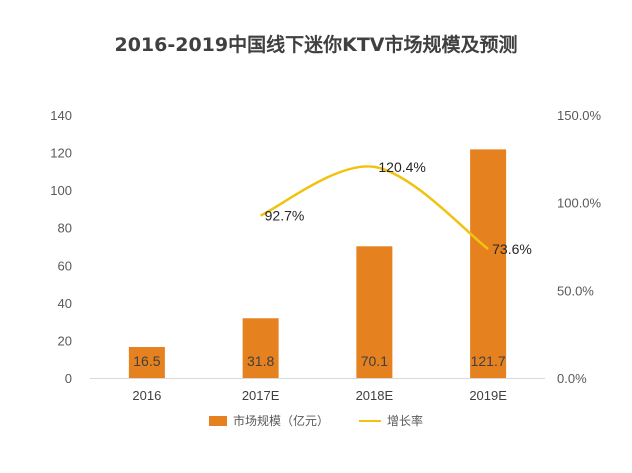 The width and height of the screenshot is (632, 473). I want to click on bar-data-label: 16.5, so click(146, 361).